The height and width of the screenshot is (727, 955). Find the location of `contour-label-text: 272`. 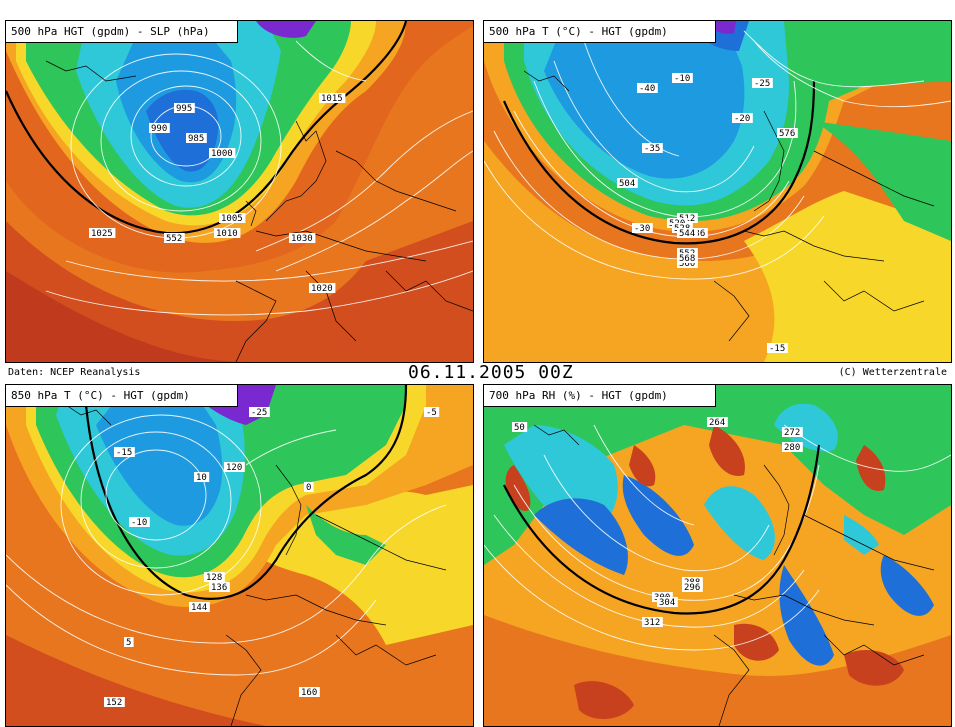

contour-label-text: 272 is located at coordinates (792, 433).